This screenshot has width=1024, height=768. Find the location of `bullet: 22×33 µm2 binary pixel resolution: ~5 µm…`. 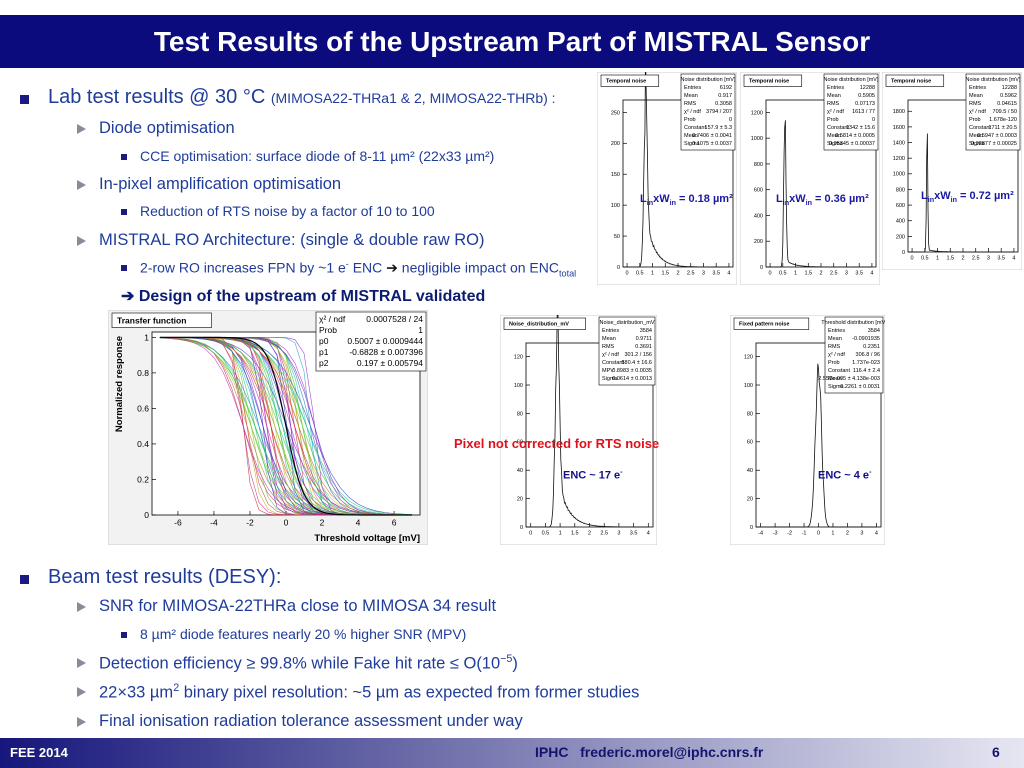

bullet: 22×33 µm2 binary pixel resolution: ~5 µm… is located at coordinates (357, 692).